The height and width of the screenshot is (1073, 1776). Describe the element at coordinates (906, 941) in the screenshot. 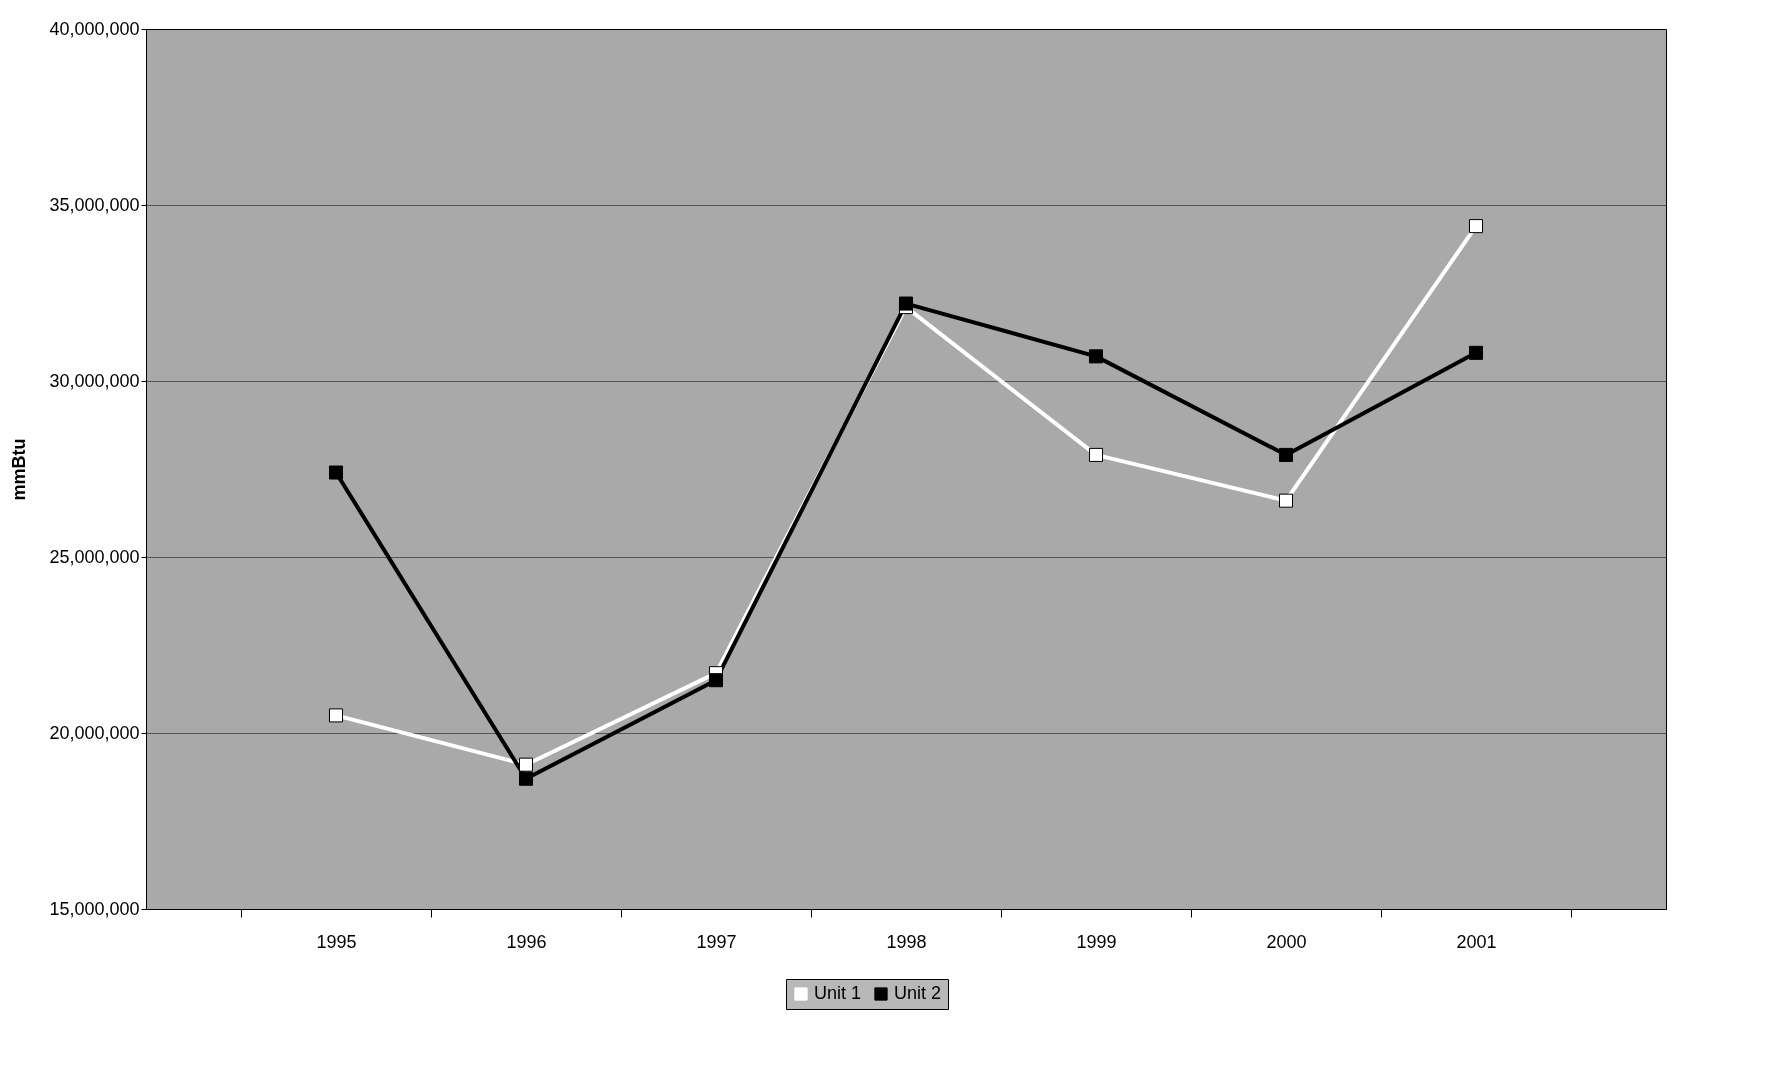

I see `x-tick-label: 1998` at that location.